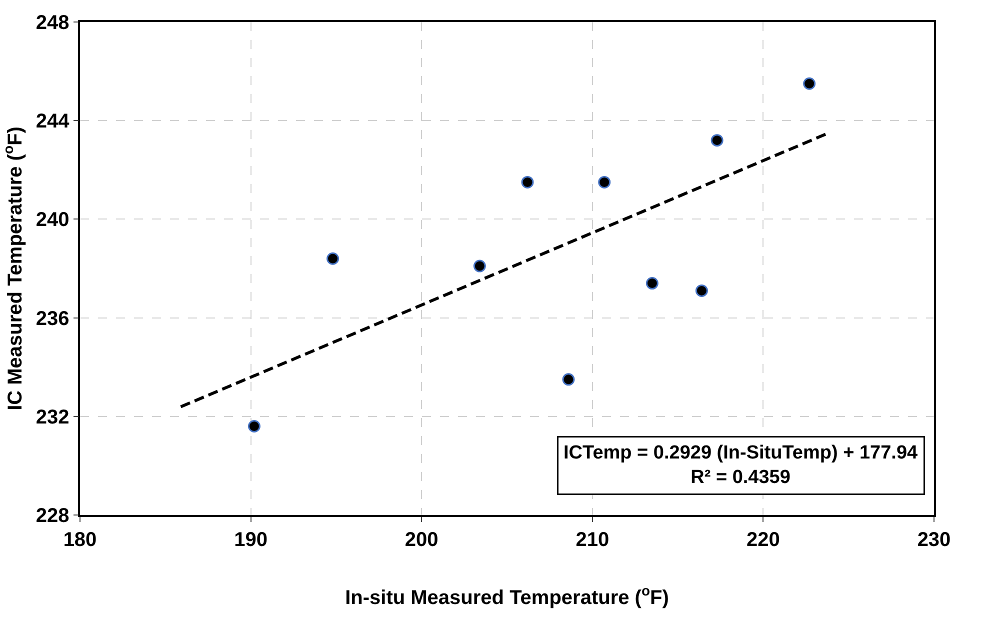 This screenshot has height=617, width=984. Describe the element at coordinates (53, 23) in the screenshot. I see `y-tick-label: 248` at that location.